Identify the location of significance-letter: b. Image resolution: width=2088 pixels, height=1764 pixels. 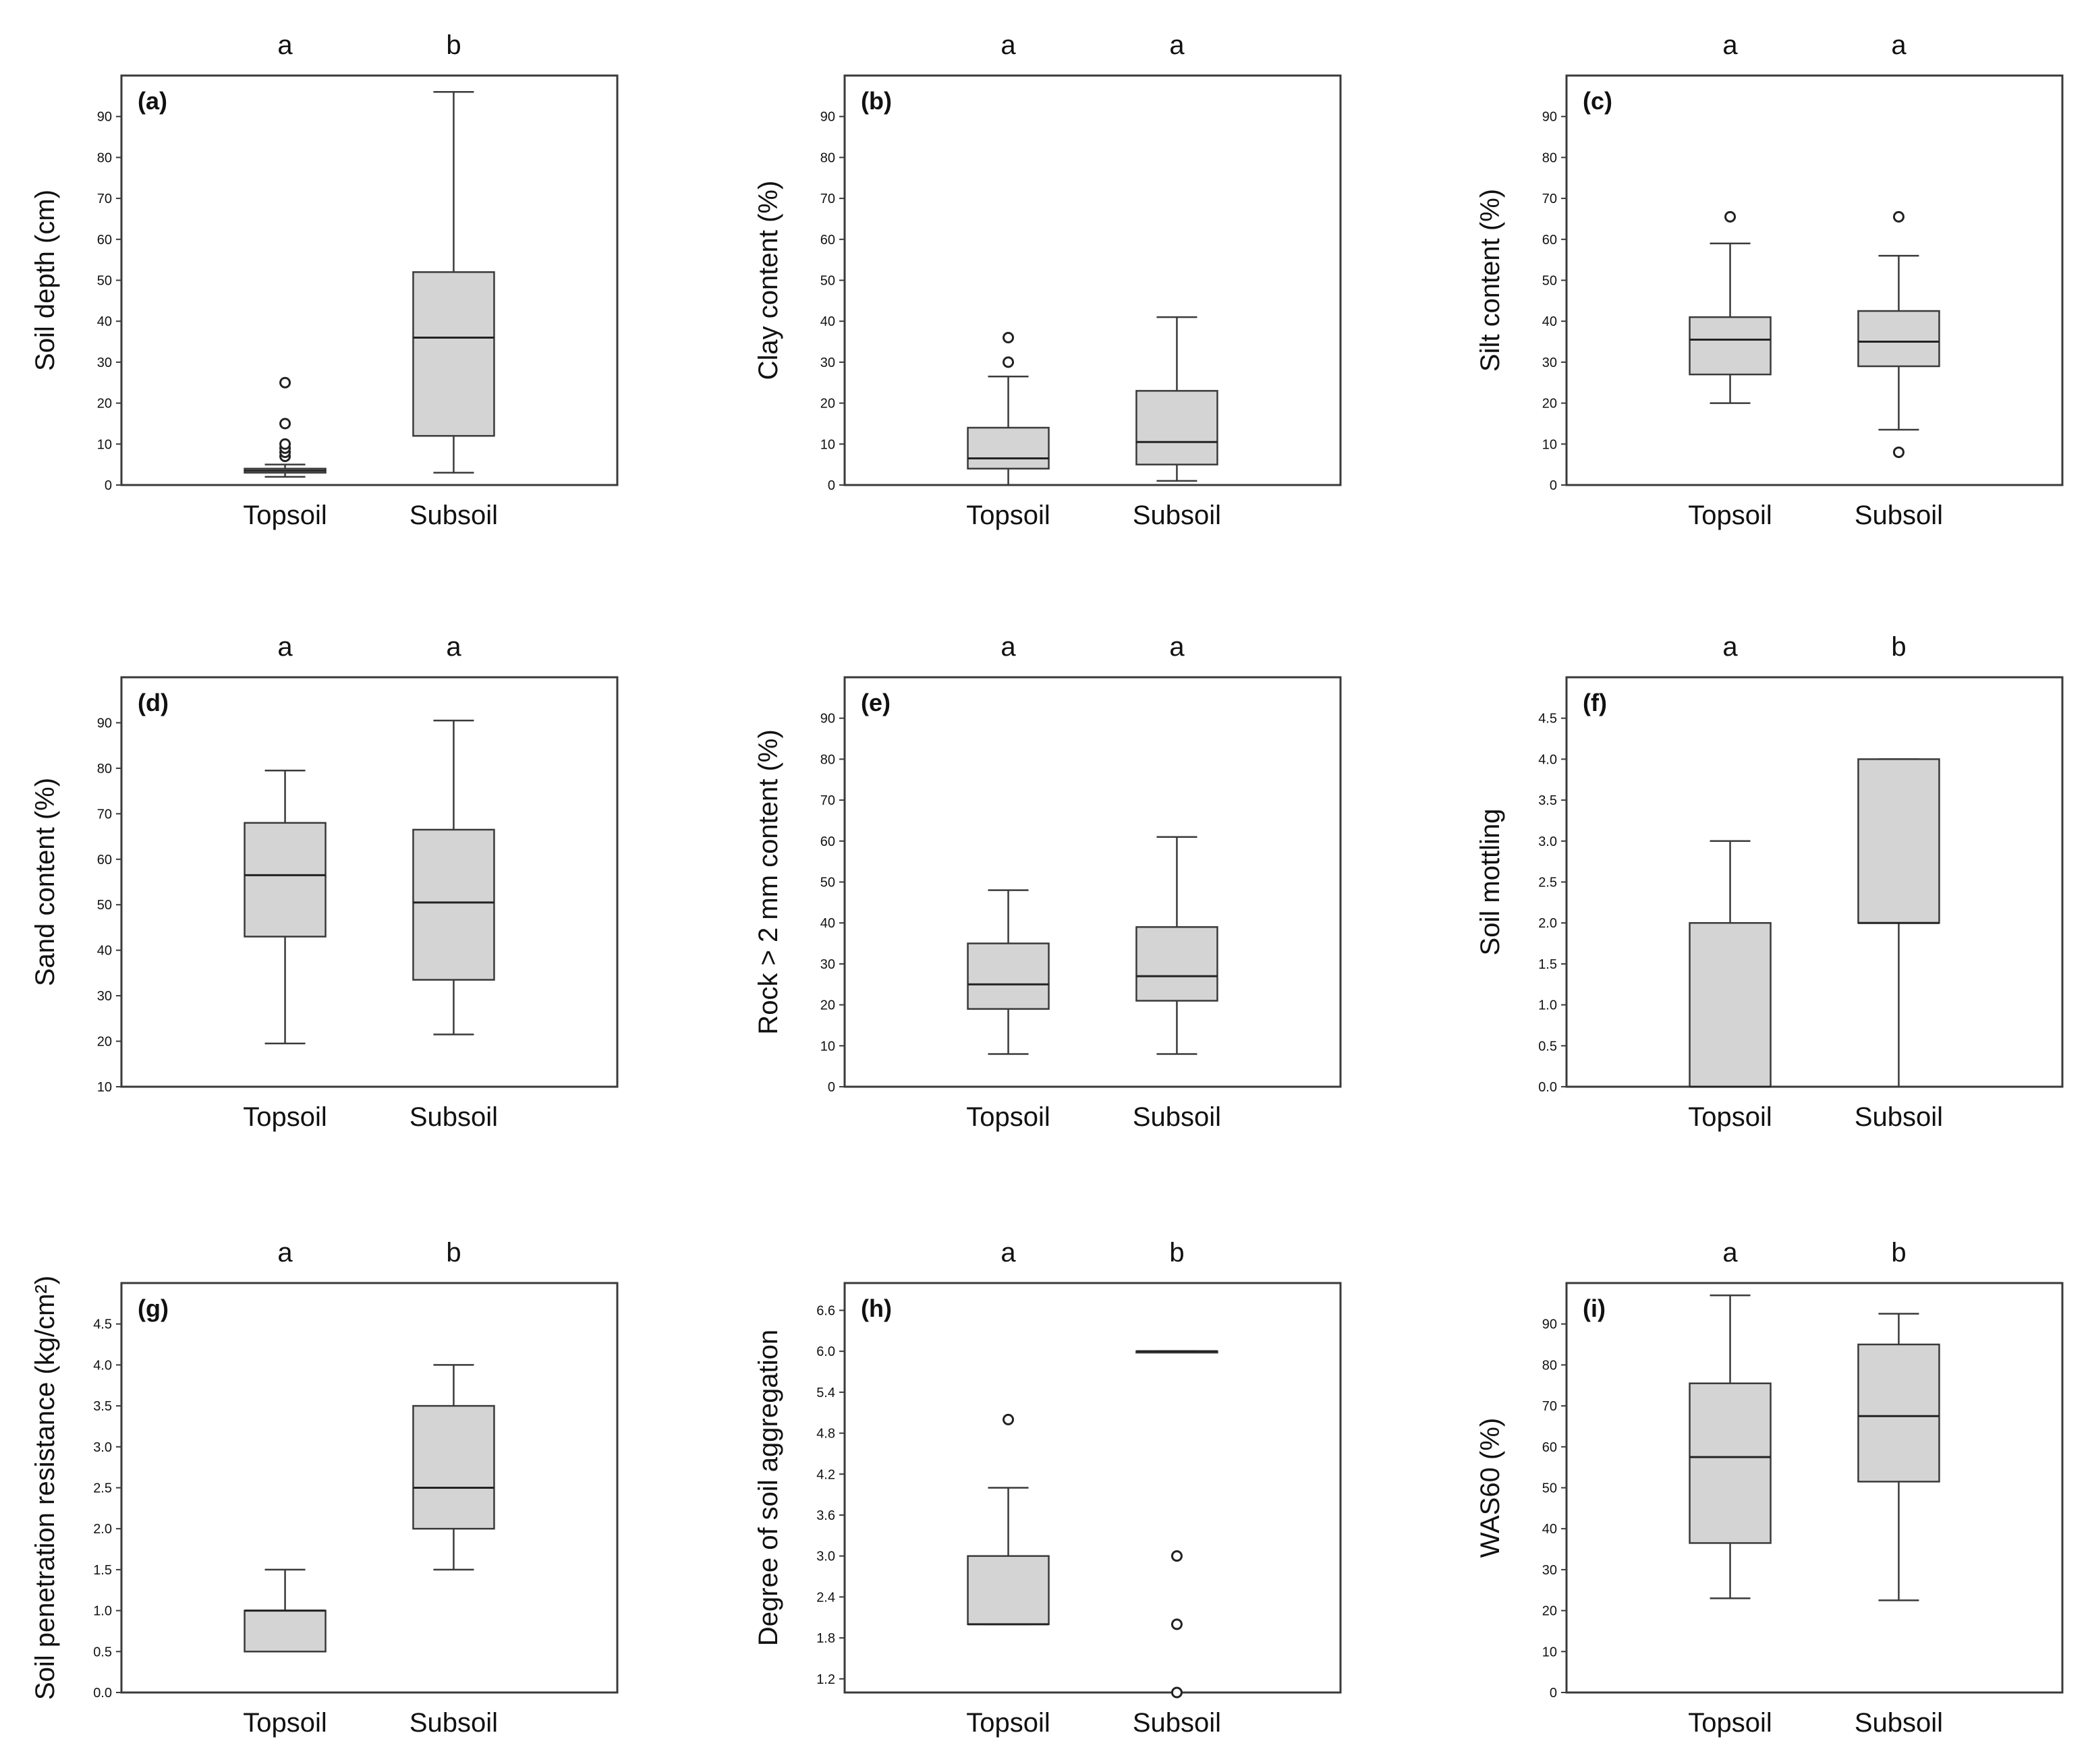
(1898, 647).